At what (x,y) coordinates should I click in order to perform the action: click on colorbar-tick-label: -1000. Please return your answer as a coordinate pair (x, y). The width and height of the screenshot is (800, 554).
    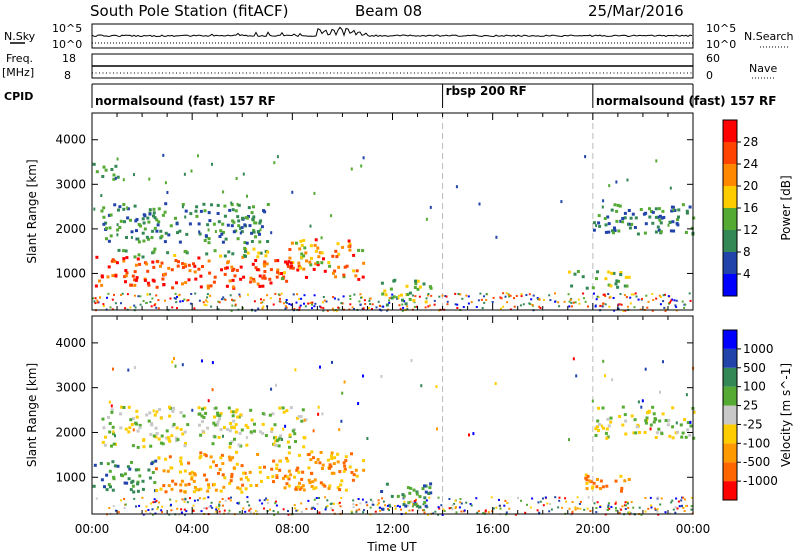
    Looking at the image, I should click on (760, 481).